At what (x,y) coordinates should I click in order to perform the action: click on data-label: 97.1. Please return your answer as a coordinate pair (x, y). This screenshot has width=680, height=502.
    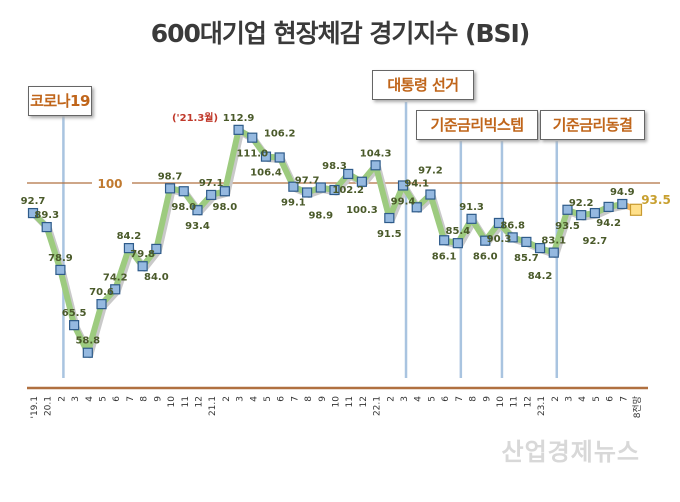
    Looking at the image, I should click on (211, 183).